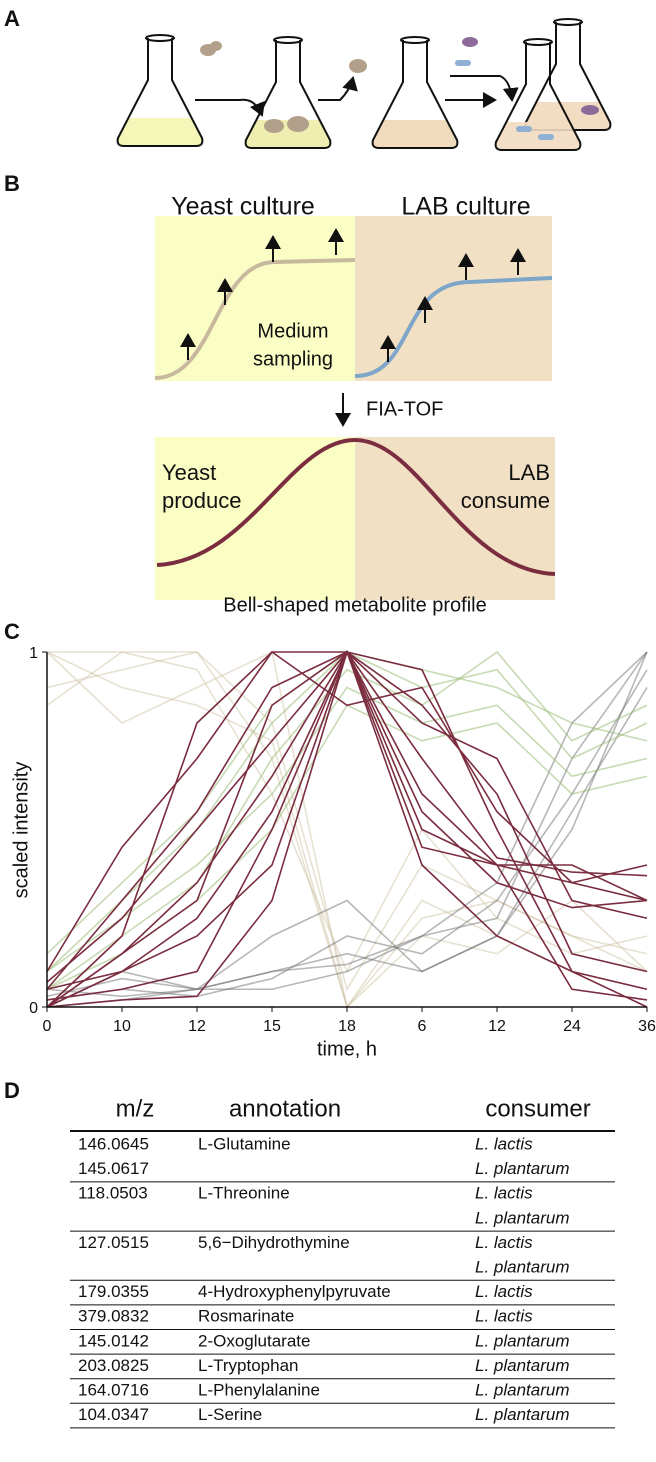 The width and height of the screenshot is (656, 1462). What do you see at coordinates (230, 1414) in the screenshot?
I see `annotation-cell: L-Serine` at bounding box center [230, 1414].